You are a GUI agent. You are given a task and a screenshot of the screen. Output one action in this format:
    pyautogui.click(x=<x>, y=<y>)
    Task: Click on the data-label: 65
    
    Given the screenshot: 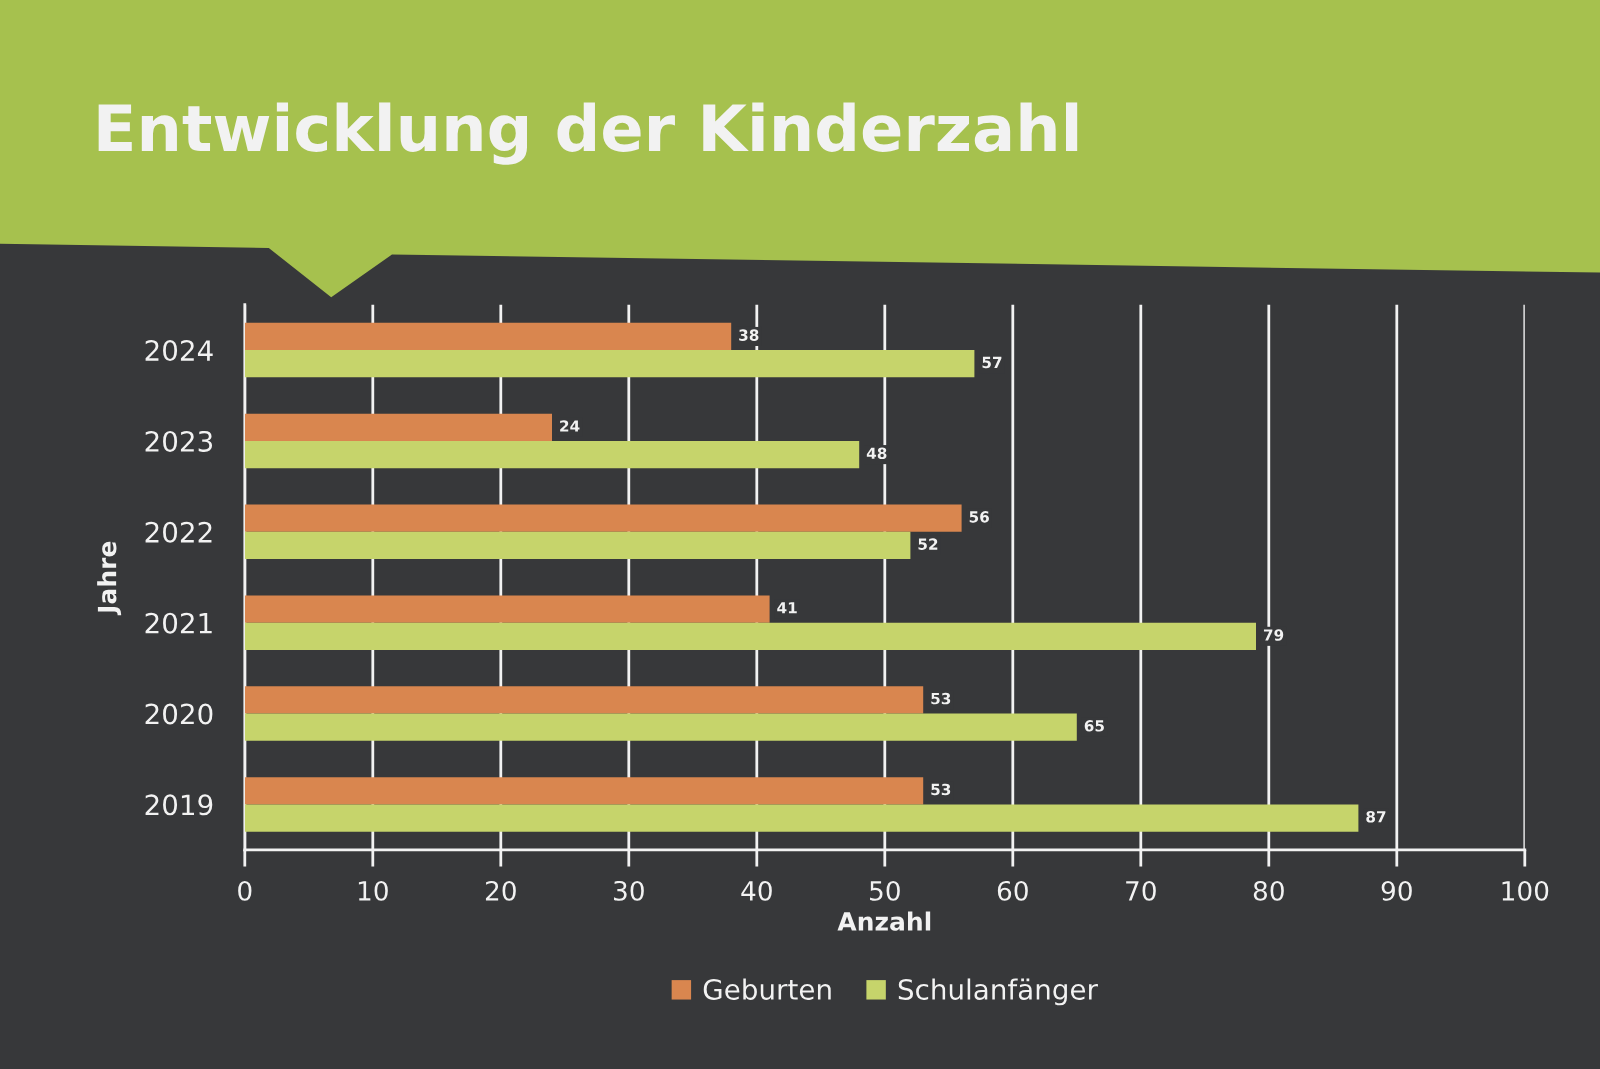 What is the action you would take?
    pyautogui.click(x=1094, y=726)
    